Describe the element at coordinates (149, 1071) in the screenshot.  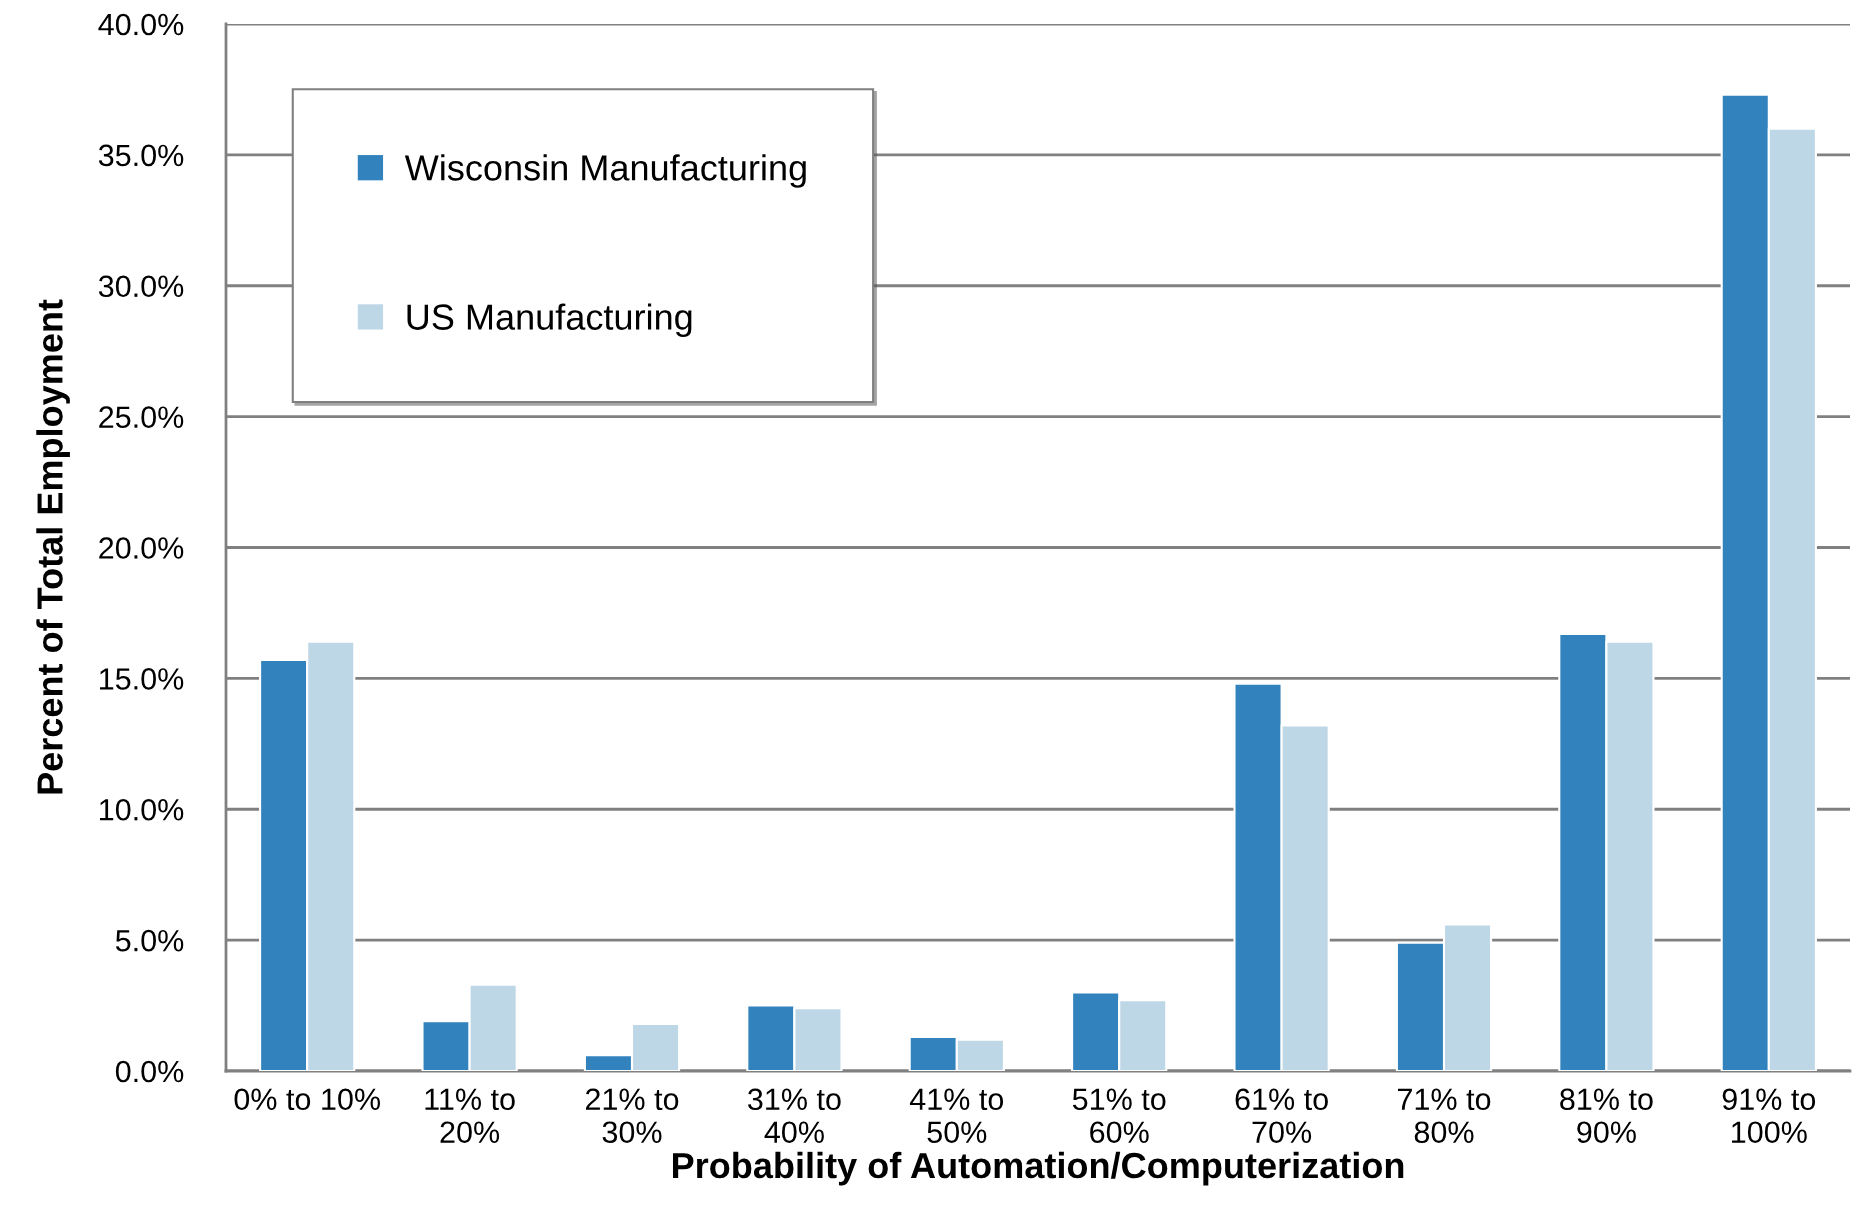
I see `y-tick-label: 0.0%` at that location.